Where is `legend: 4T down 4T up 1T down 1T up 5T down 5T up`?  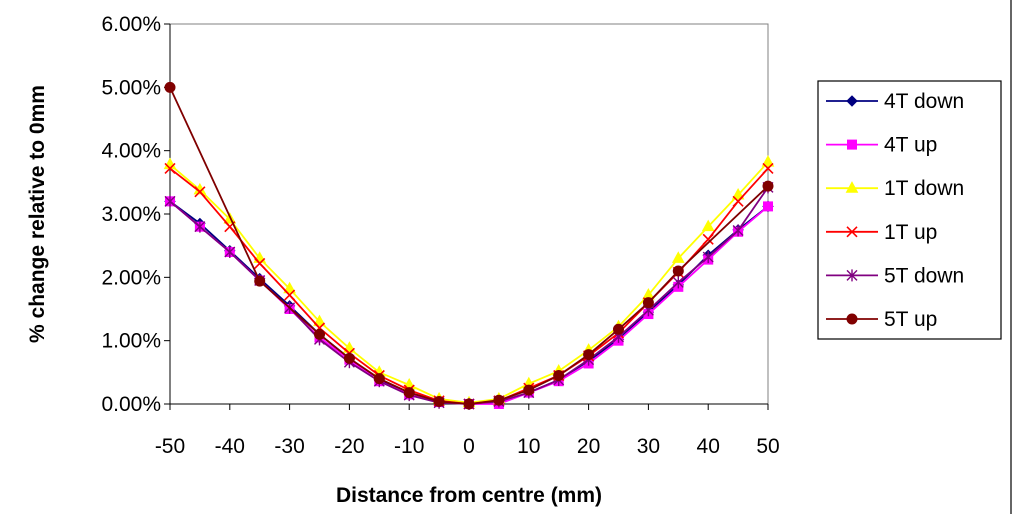
legend: 4T down 4T up 1T down 1T up 5T down 5T up is located at coordinates (895, 210).